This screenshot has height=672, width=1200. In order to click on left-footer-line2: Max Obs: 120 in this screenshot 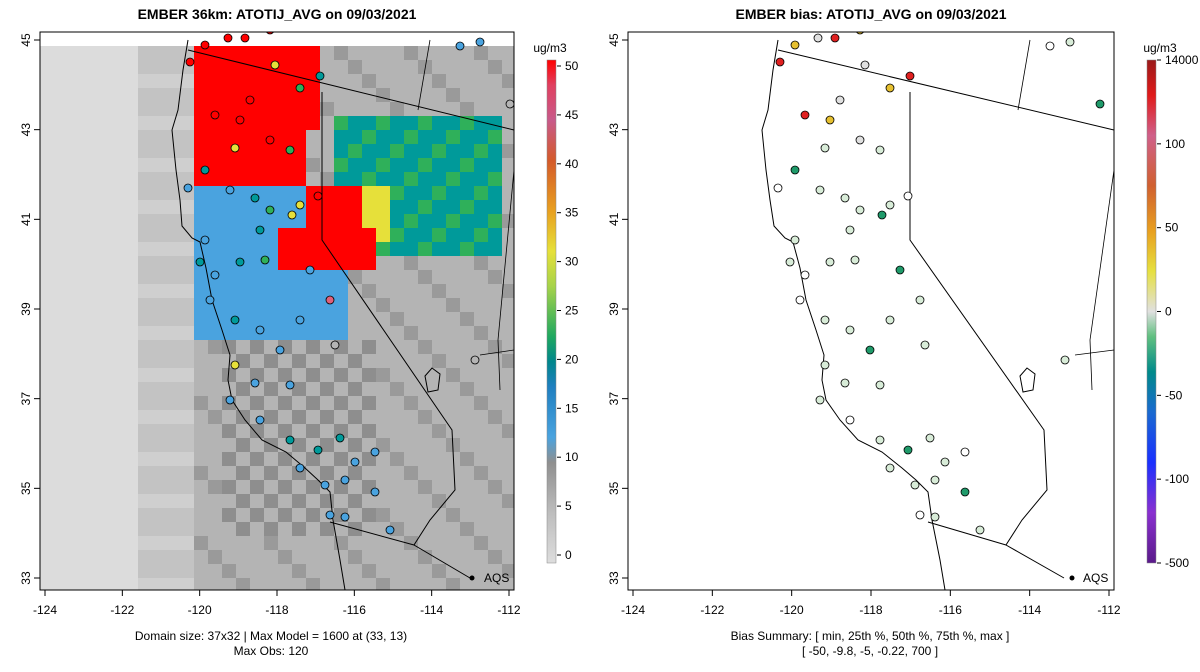, I will do `click(271, 651)`.